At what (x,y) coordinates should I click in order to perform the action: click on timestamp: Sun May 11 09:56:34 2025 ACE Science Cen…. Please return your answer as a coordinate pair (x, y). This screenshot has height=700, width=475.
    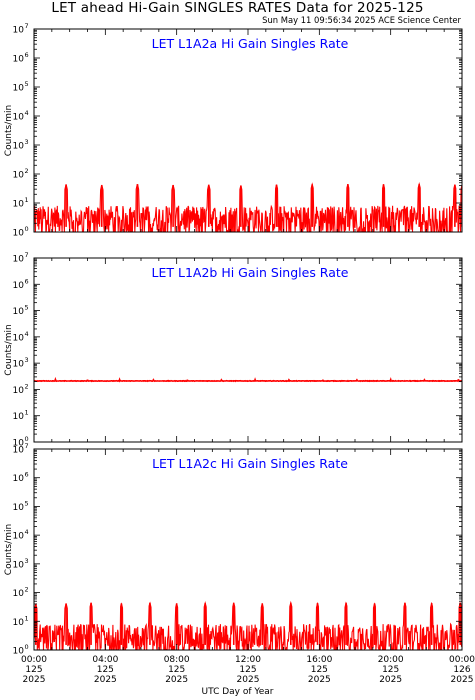
    Looking at the image, I should click on (361, 20).